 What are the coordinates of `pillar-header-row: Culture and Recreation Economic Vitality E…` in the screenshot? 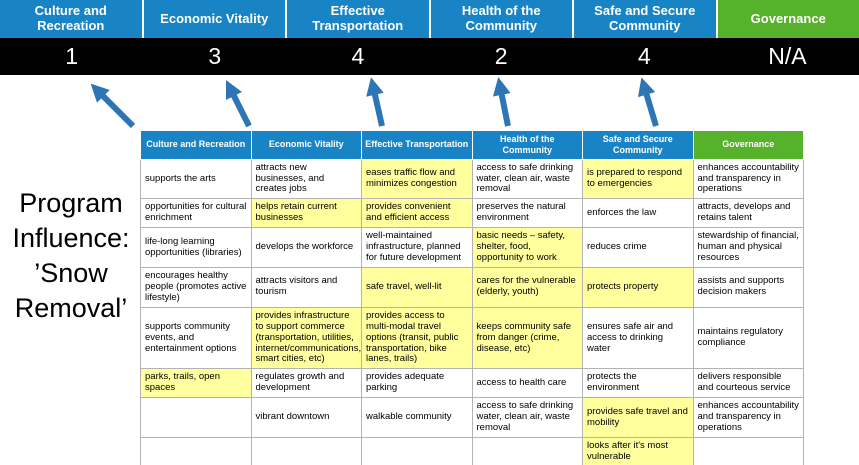 It's located at (429, 19).